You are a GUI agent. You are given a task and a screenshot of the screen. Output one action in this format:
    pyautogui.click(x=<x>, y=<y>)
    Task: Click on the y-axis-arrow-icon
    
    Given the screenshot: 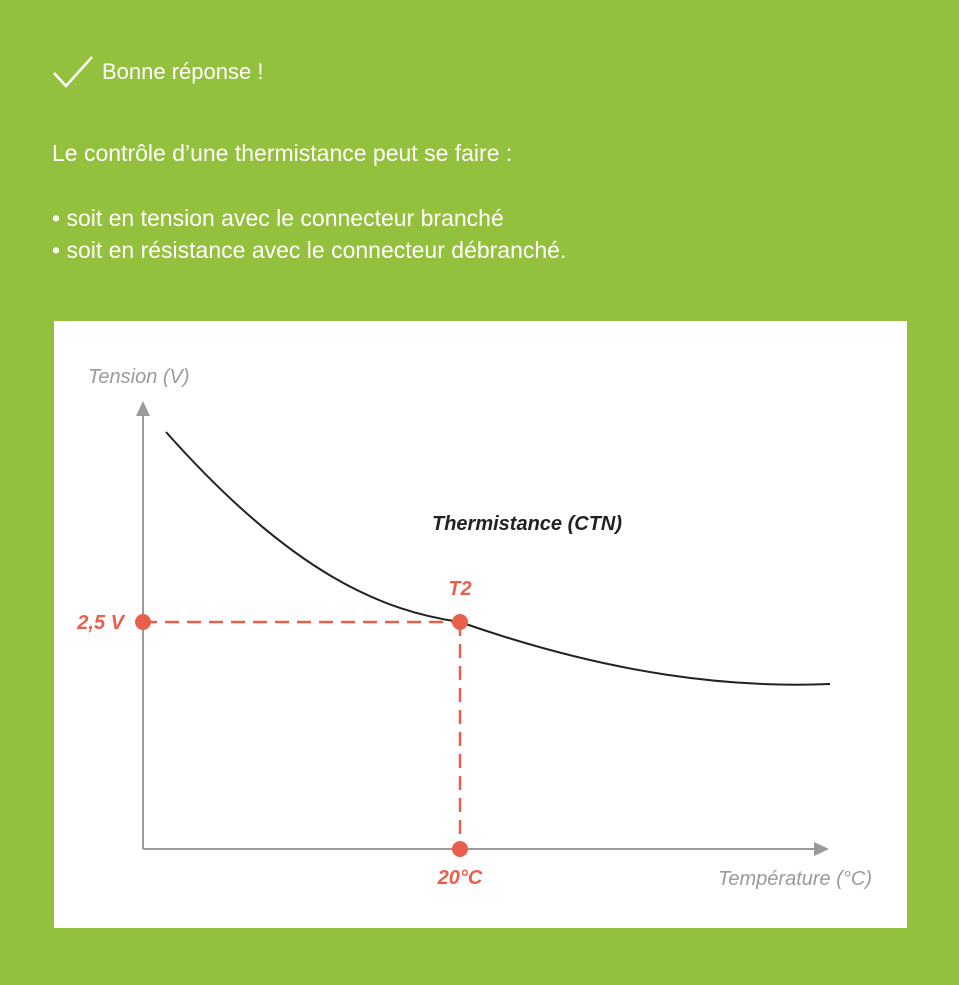 What is the action you would take?
    pyautogui.click(x=143, y=408)
    